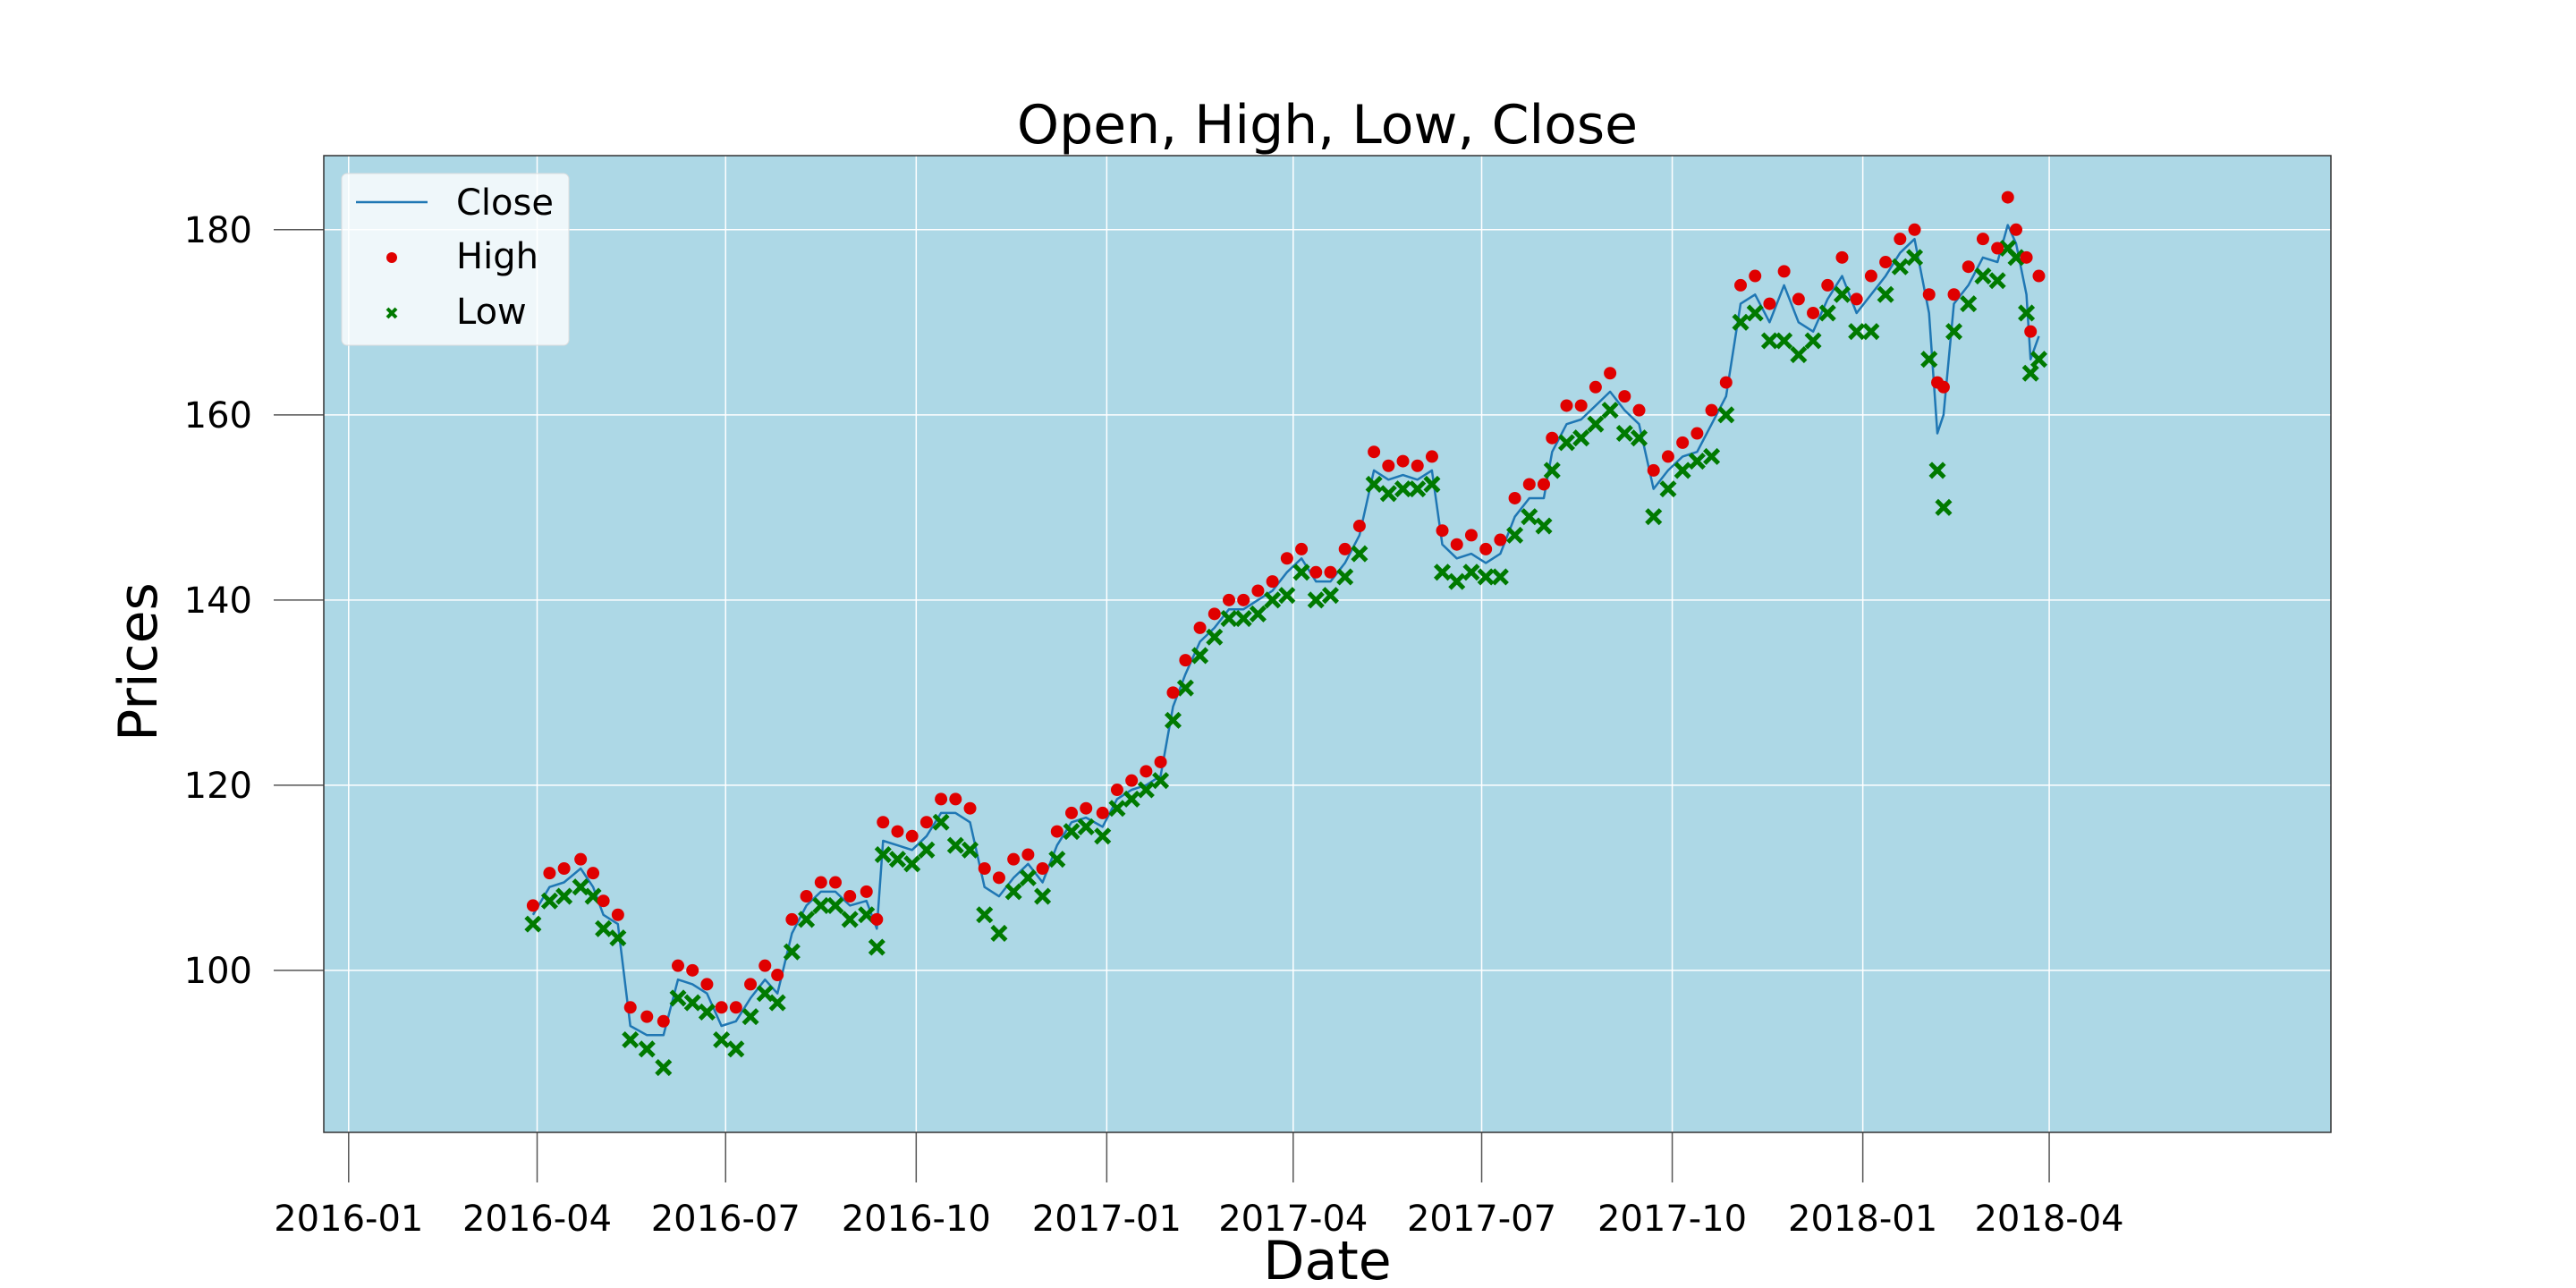 The width and height of the screenshot is (2576, 1288). I want to click on y-axis-title: Prices, so click(138, 661).